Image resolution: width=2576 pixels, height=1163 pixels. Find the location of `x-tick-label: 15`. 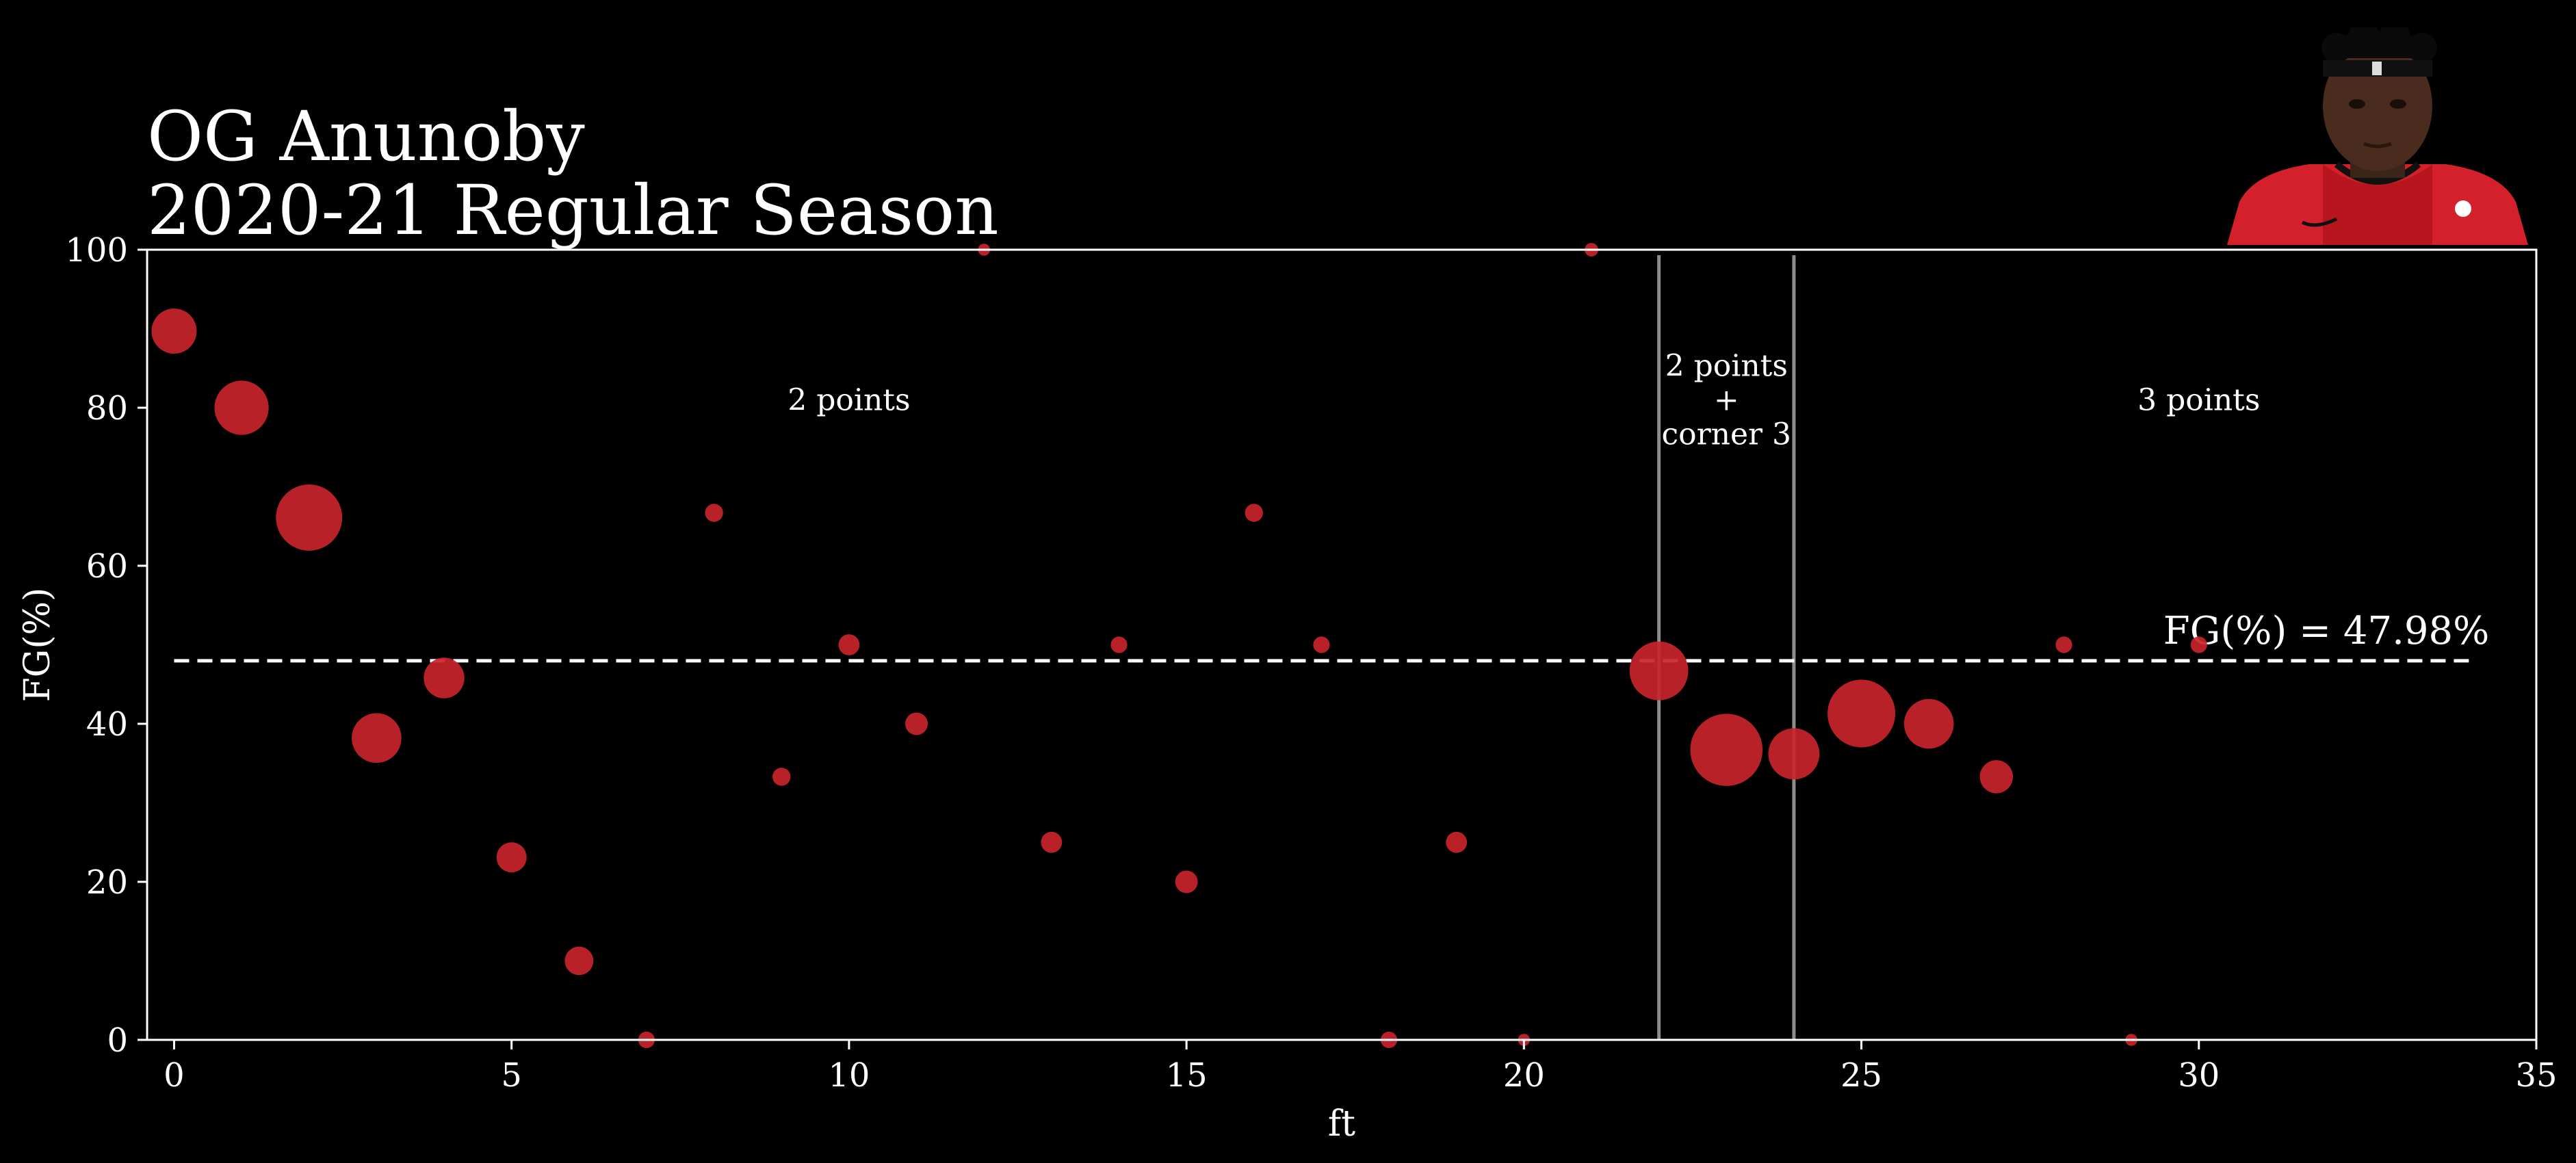

x-tick-label: 15 is located at coordinates (1187, 1075).